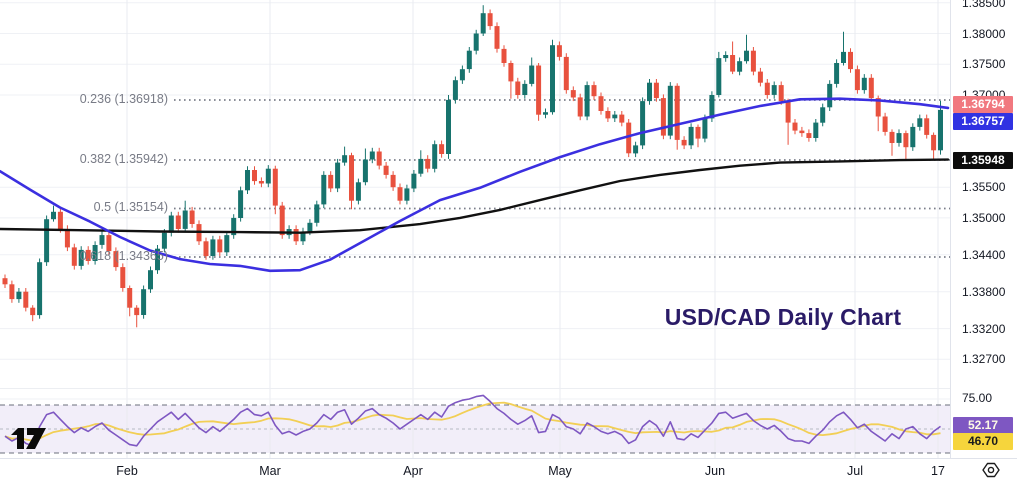 Image resolution: width=1017 pixels, height=483 pixels. I want to click on chart-title: USD/CAD Daily Chart, so click(783, 317).